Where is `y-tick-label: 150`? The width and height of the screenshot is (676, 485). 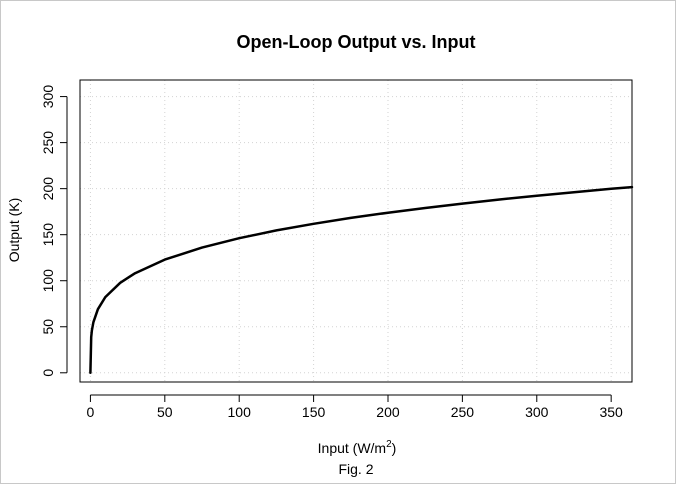 y-tick-label: 150 is located at coordinates (48, 235).